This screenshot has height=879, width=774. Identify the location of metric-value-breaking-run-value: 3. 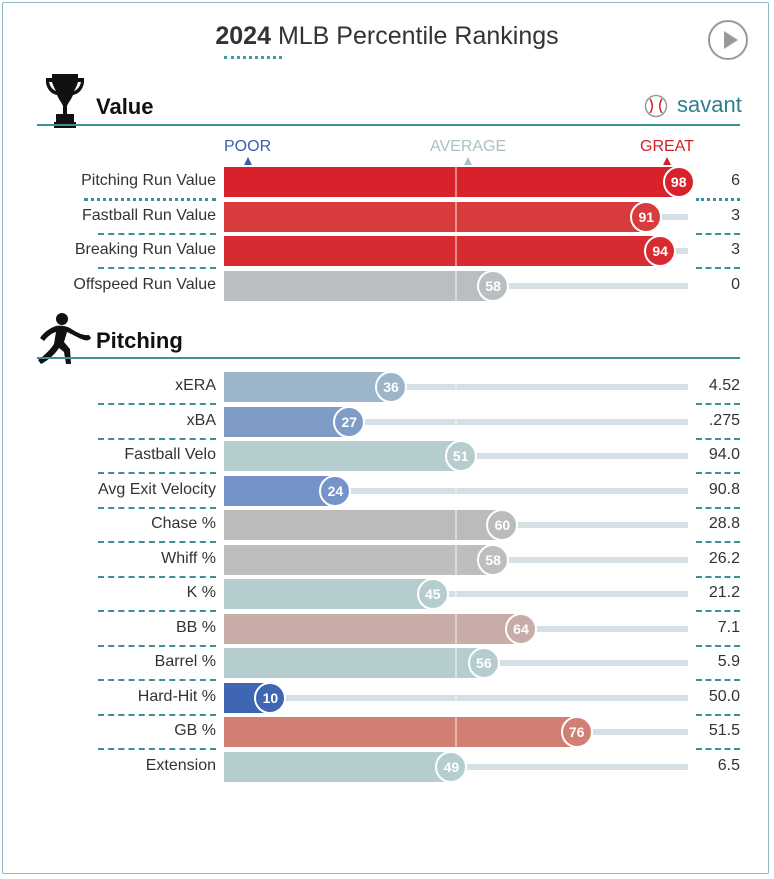
(735, 249).